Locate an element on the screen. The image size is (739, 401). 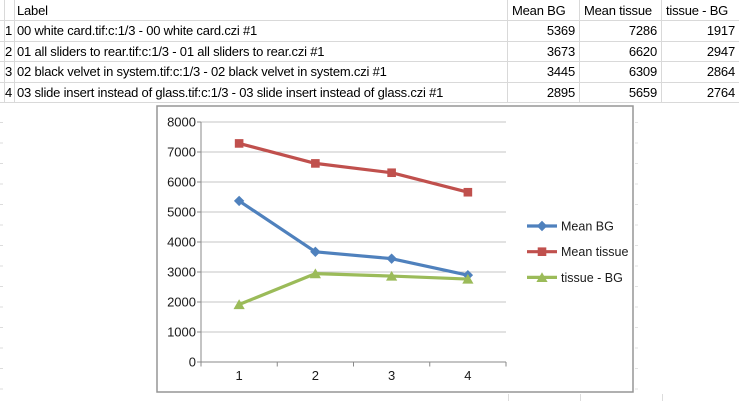
row-number-header-cell is located at coordinates (10, 10).